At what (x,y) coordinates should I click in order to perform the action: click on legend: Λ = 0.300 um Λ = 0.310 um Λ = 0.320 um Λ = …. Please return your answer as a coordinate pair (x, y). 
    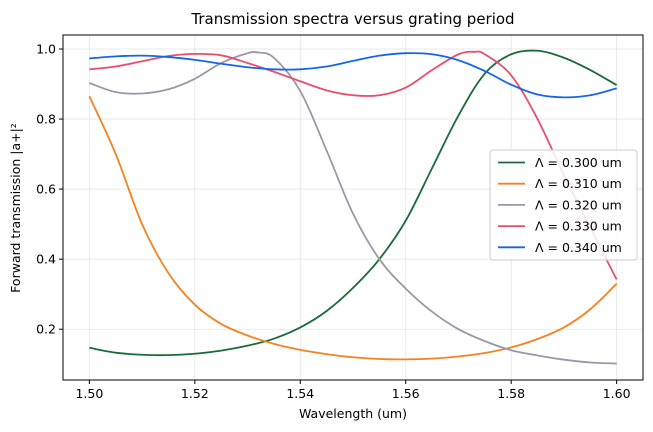
    Looking at the image, I should click on (563, 205).